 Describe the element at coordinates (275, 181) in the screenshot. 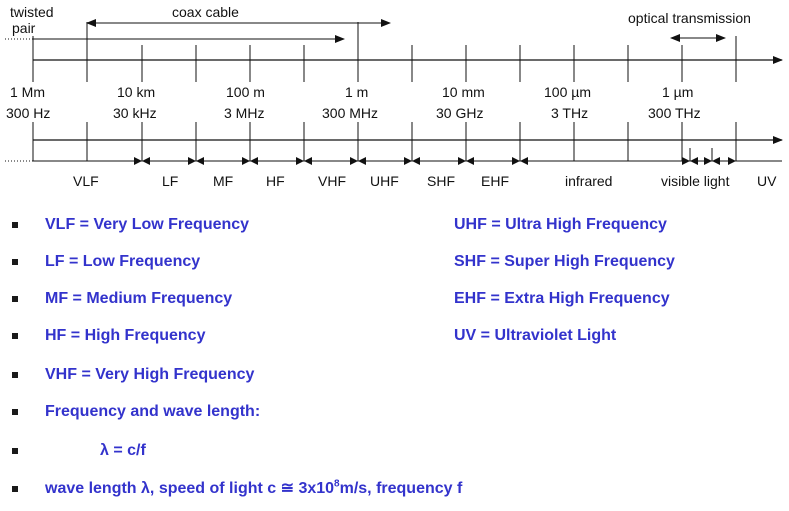

I see `band-label-hf: HF` at that location.